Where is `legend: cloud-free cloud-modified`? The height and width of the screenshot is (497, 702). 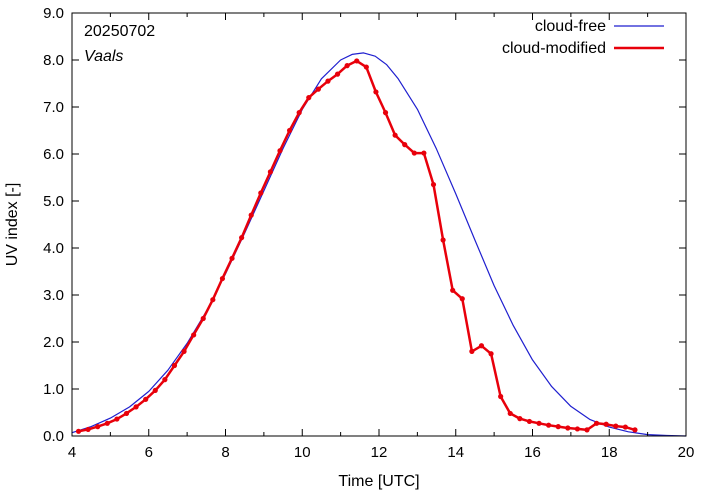
legend: cloud-free cloud-modified is located at coordinates (583, 37).